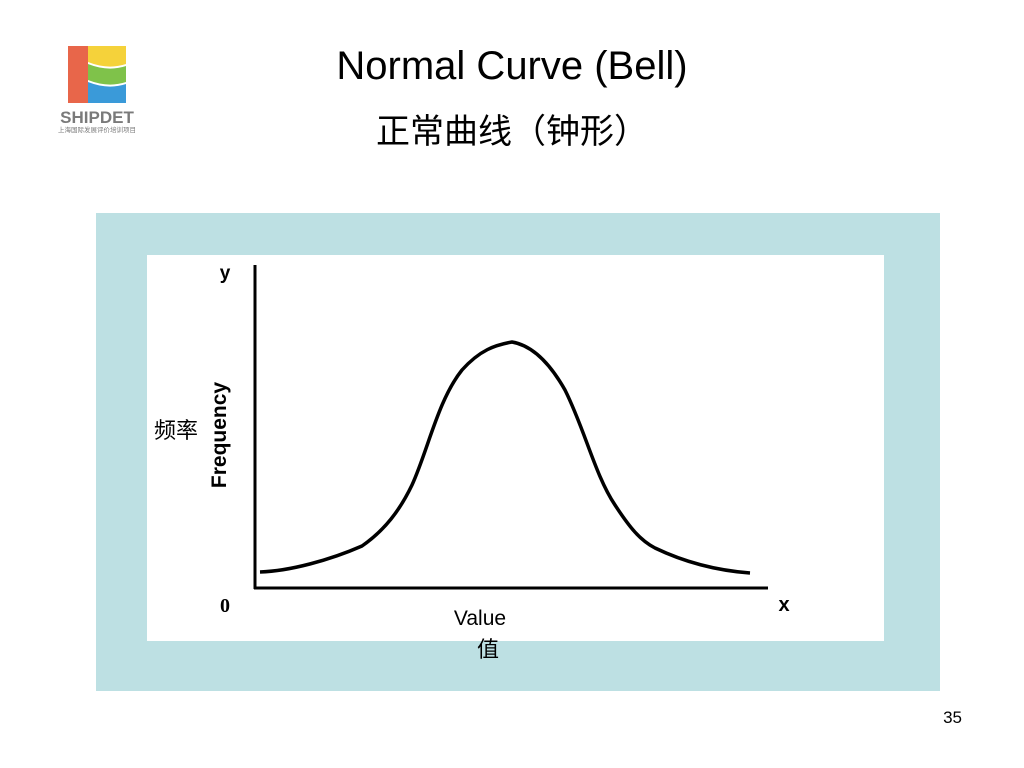  Describe the element at coordinates (952, 717) in the screenshot. I see `page-number: 35` at that location.